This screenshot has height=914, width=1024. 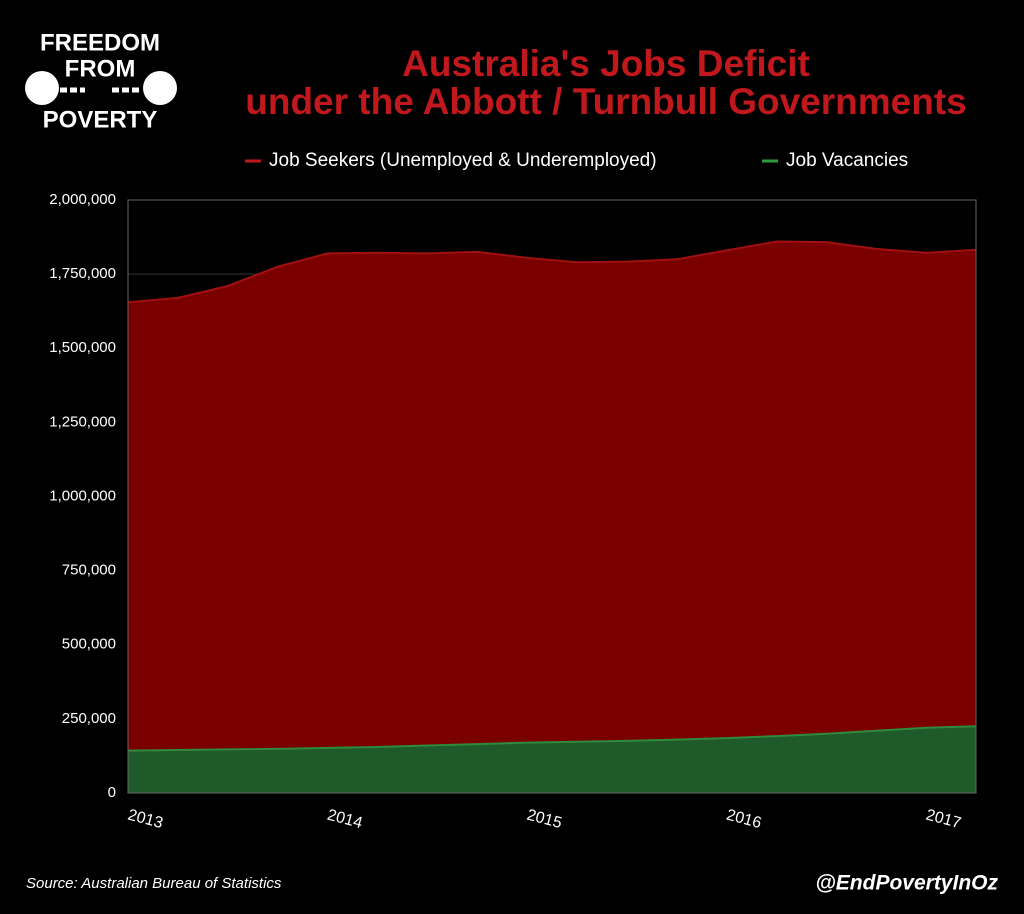 I want to click on logo: FREEDOM FROM POVERTY, so click(x=101, y=81).